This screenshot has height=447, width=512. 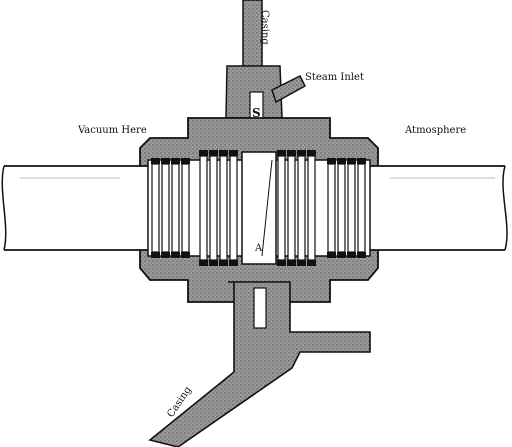 What do you see at coordinates (264, 27) in the screenshot?
I see `casing-top-label: Casing` at bounding box center [264, 27].